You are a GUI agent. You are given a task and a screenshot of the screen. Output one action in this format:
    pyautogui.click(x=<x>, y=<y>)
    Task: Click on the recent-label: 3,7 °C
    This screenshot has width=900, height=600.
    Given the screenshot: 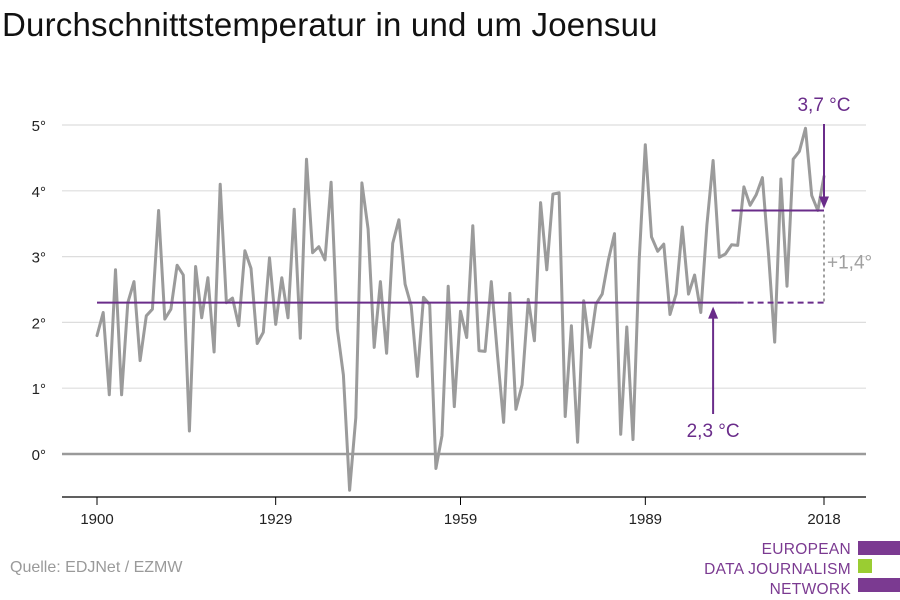 What is the action you would take?
    pyautogui.click(x=823, y=105)
    